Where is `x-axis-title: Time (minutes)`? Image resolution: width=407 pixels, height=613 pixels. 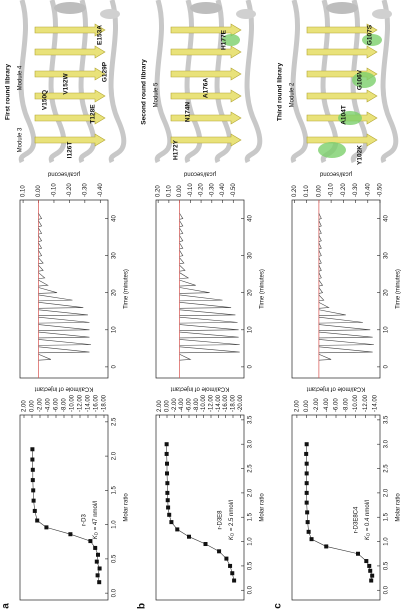
x-axis-title: Time (minutes) is located at coordinates (263, 289).